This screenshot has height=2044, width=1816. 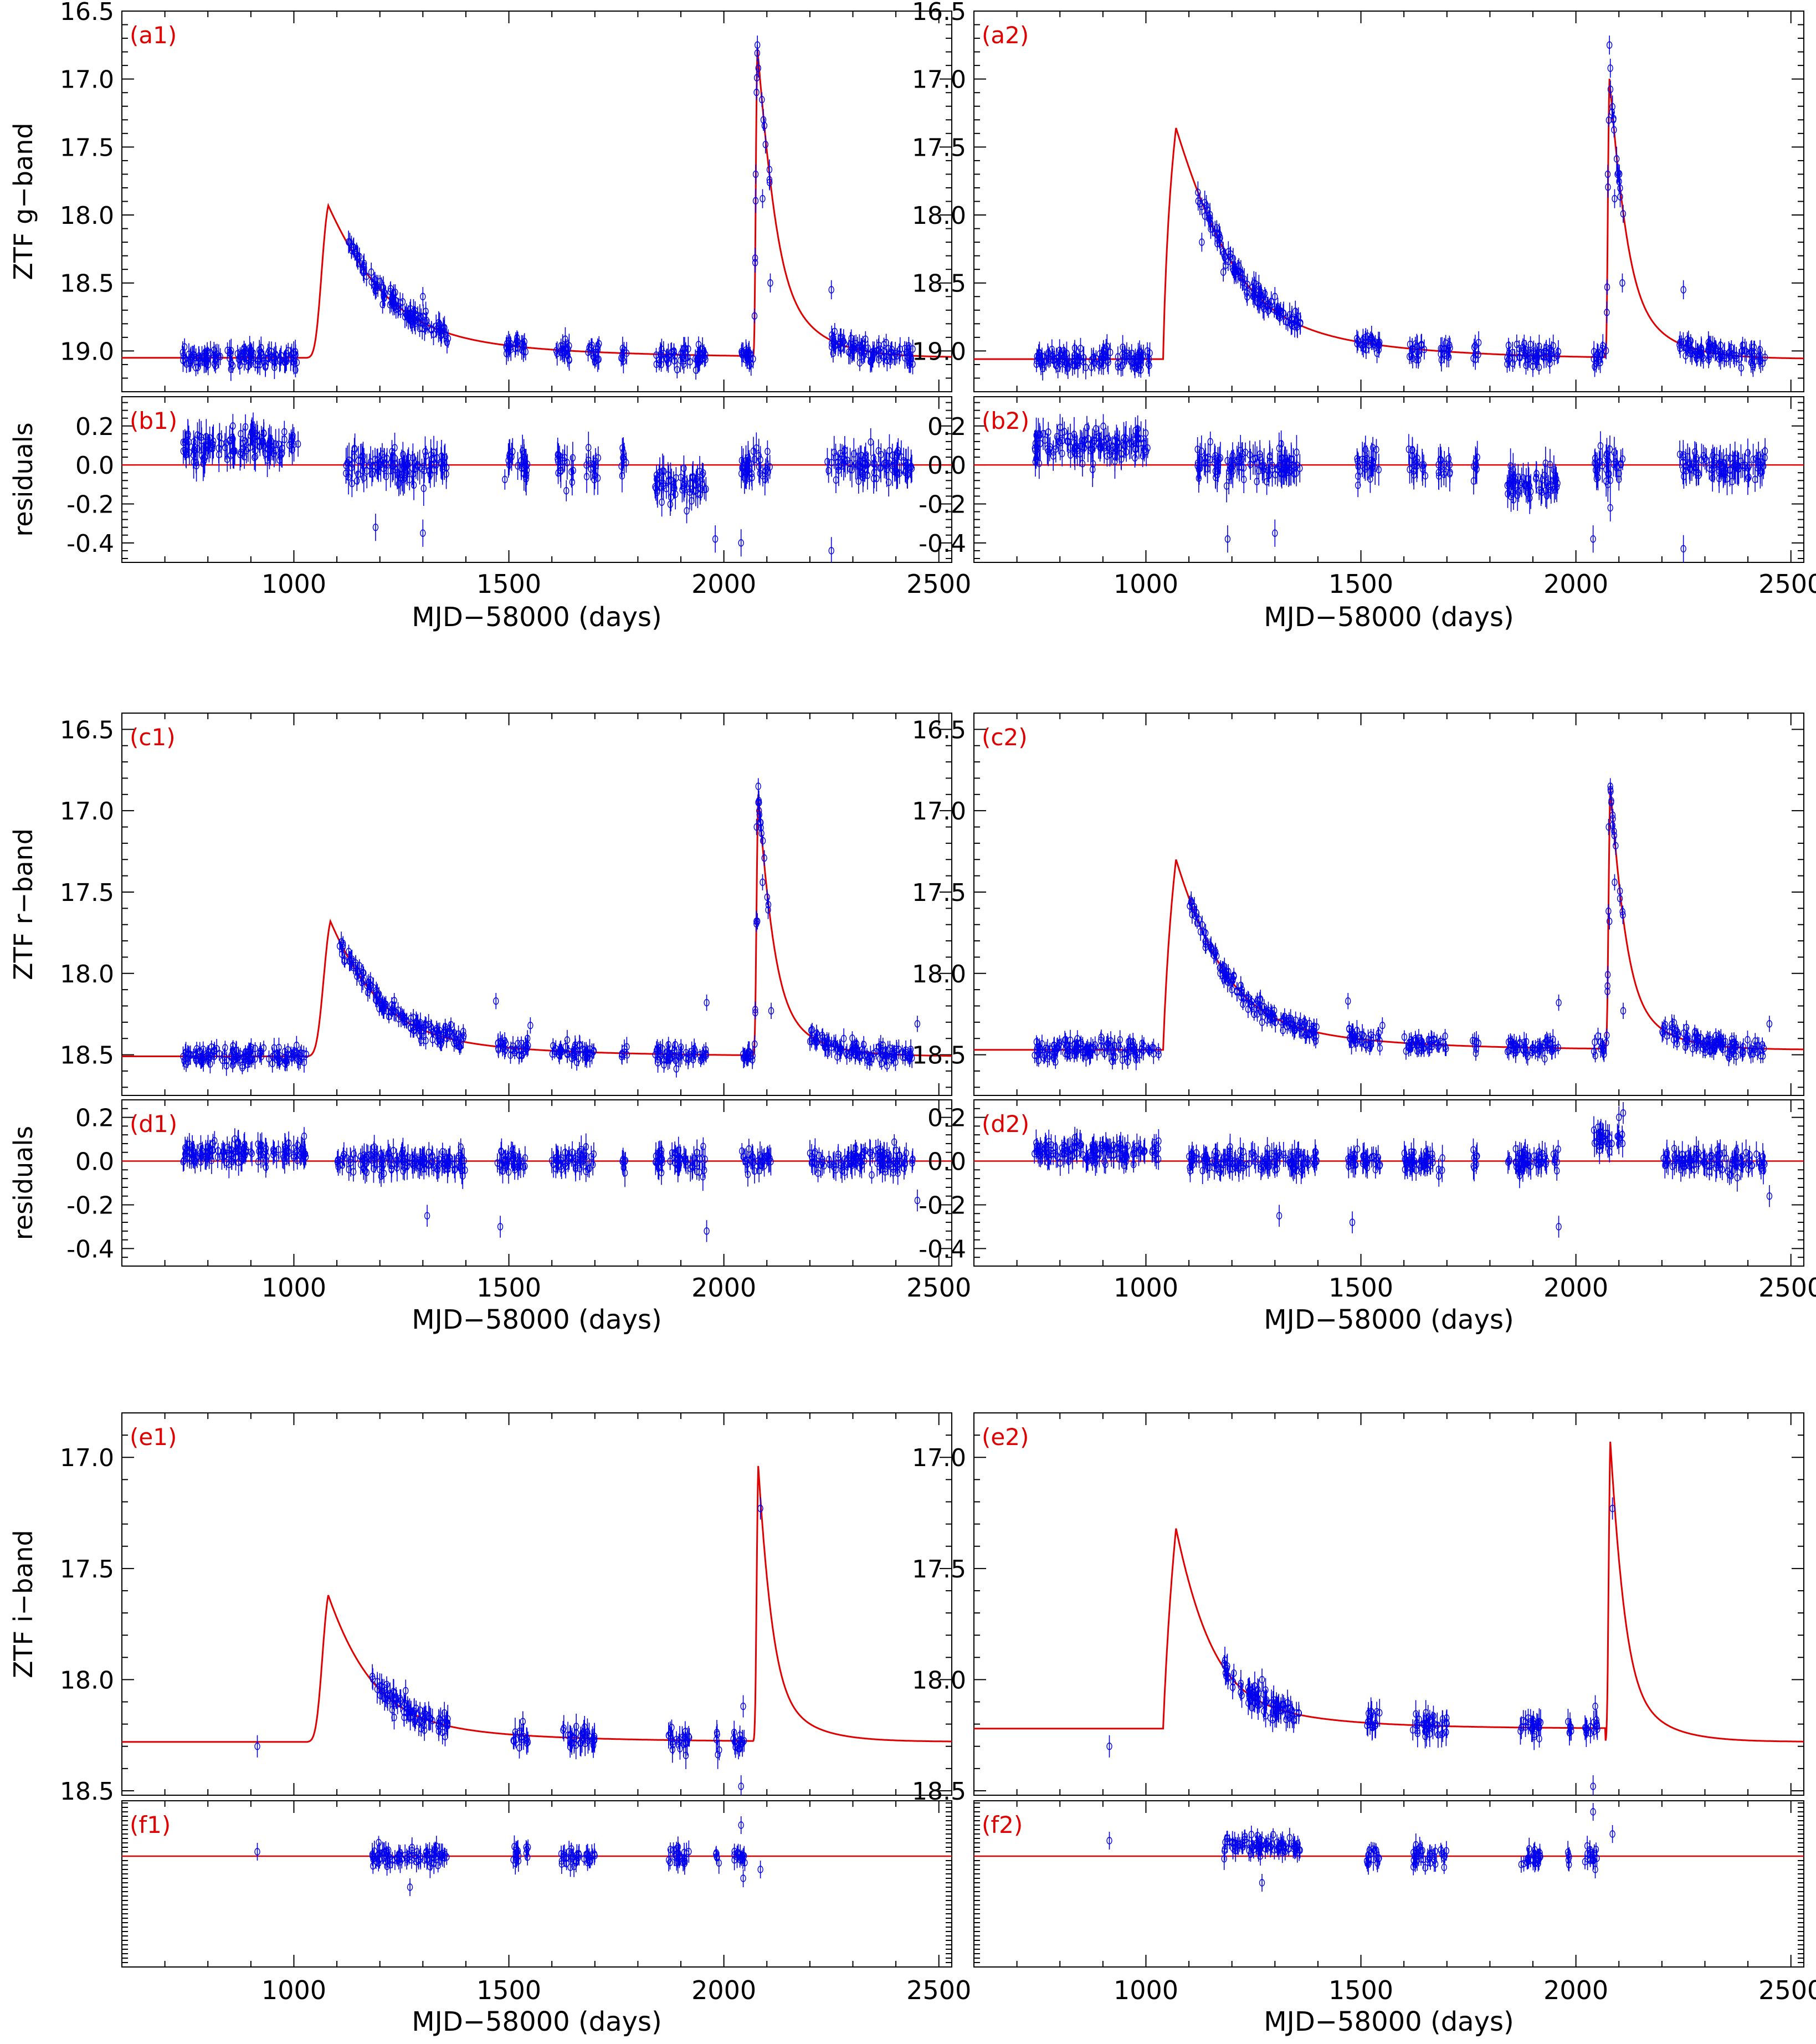 What do you see at coordinates (87, 148) in the screenshot?
I see `y-tick-label: 17.5` at bounding box center [87, 148].